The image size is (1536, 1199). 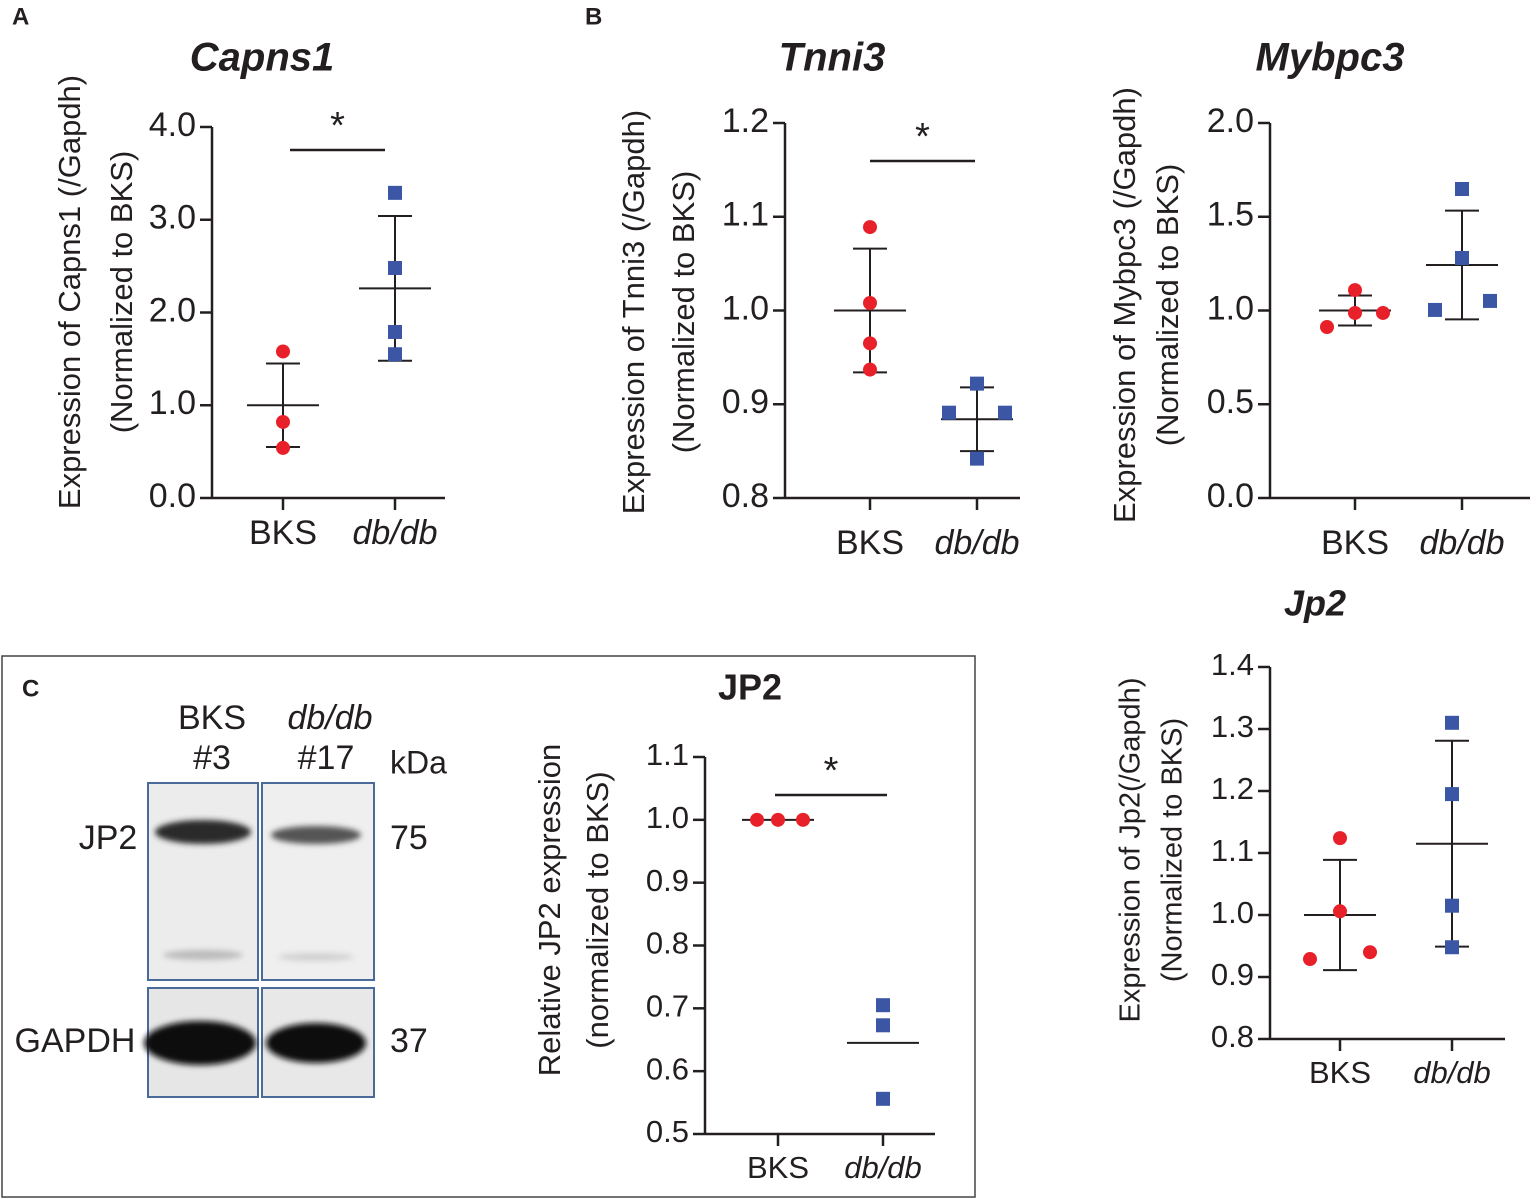 I want to click on chart-title: Mybpc3, so click(x=1330, y=58).